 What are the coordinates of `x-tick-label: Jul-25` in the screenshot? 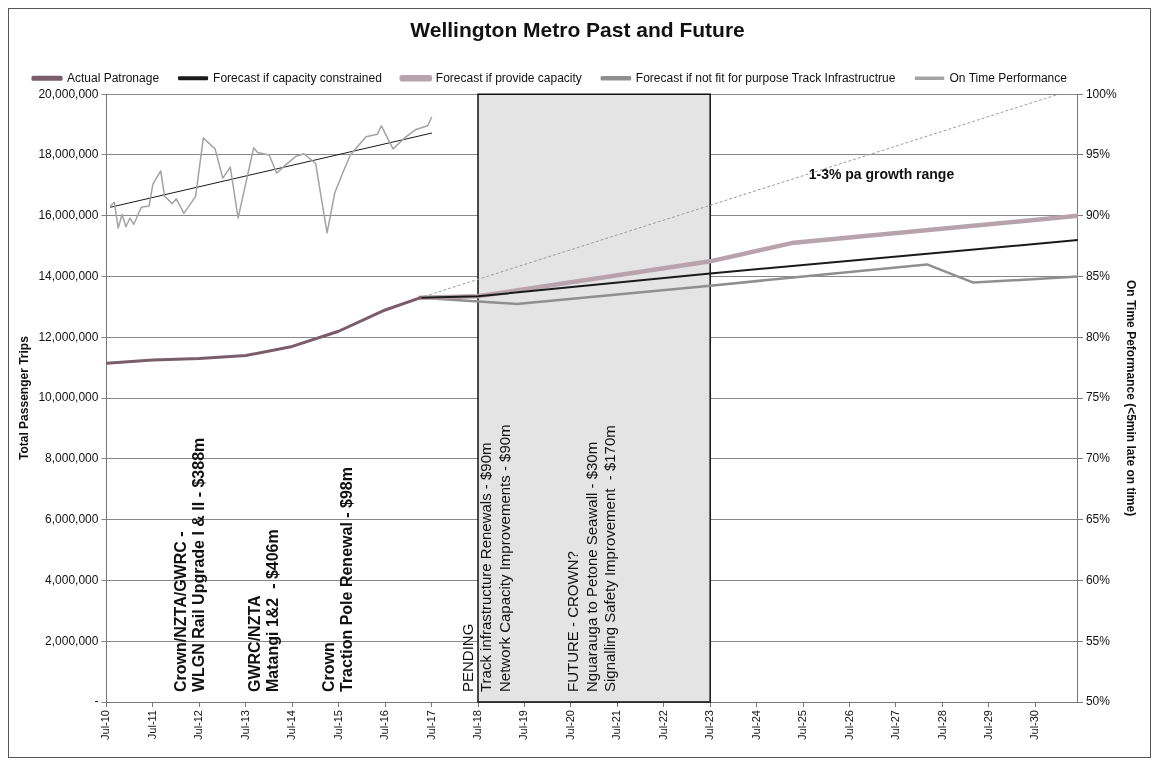 It's located at (802, 725).